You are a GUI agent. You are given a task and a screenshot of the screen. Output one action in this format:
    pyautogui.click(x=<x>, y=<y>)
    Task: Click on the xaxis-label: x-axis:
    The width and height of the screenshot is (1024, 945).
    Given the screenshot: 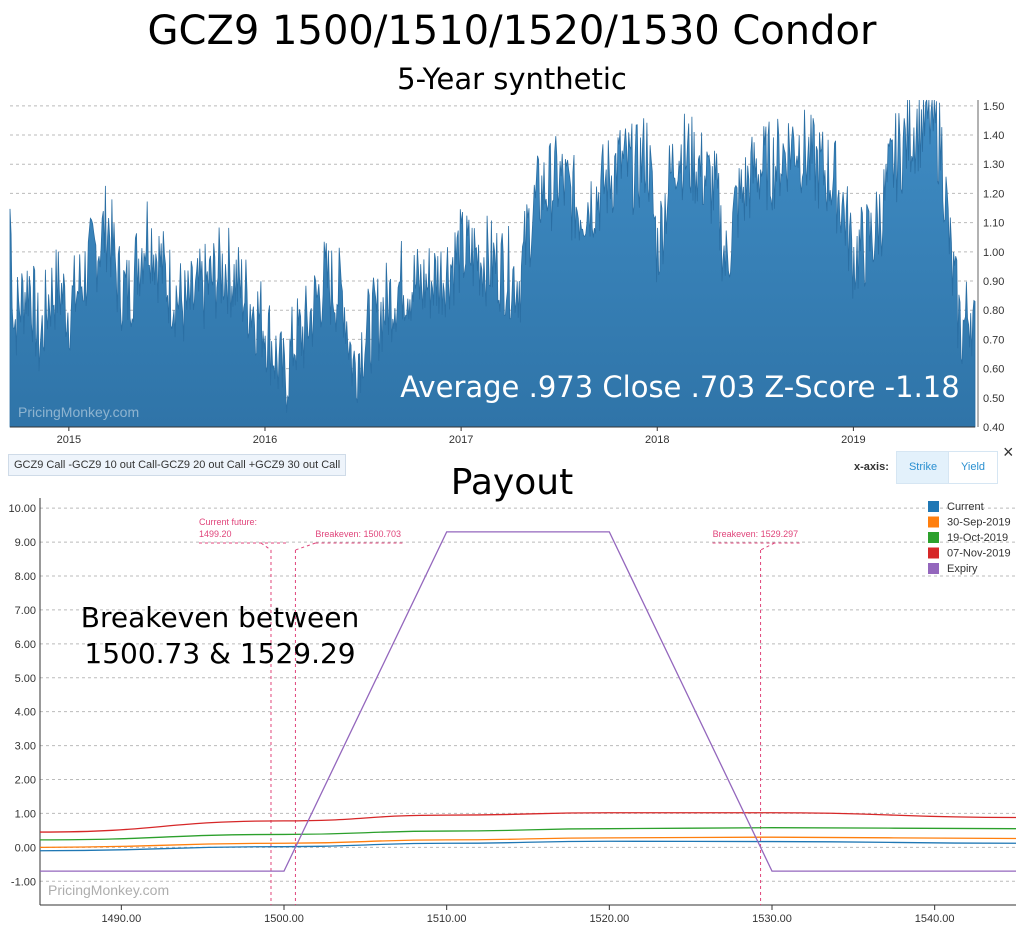 What is the action you would take?
    pyautogui.click(x=871, y=467)
    